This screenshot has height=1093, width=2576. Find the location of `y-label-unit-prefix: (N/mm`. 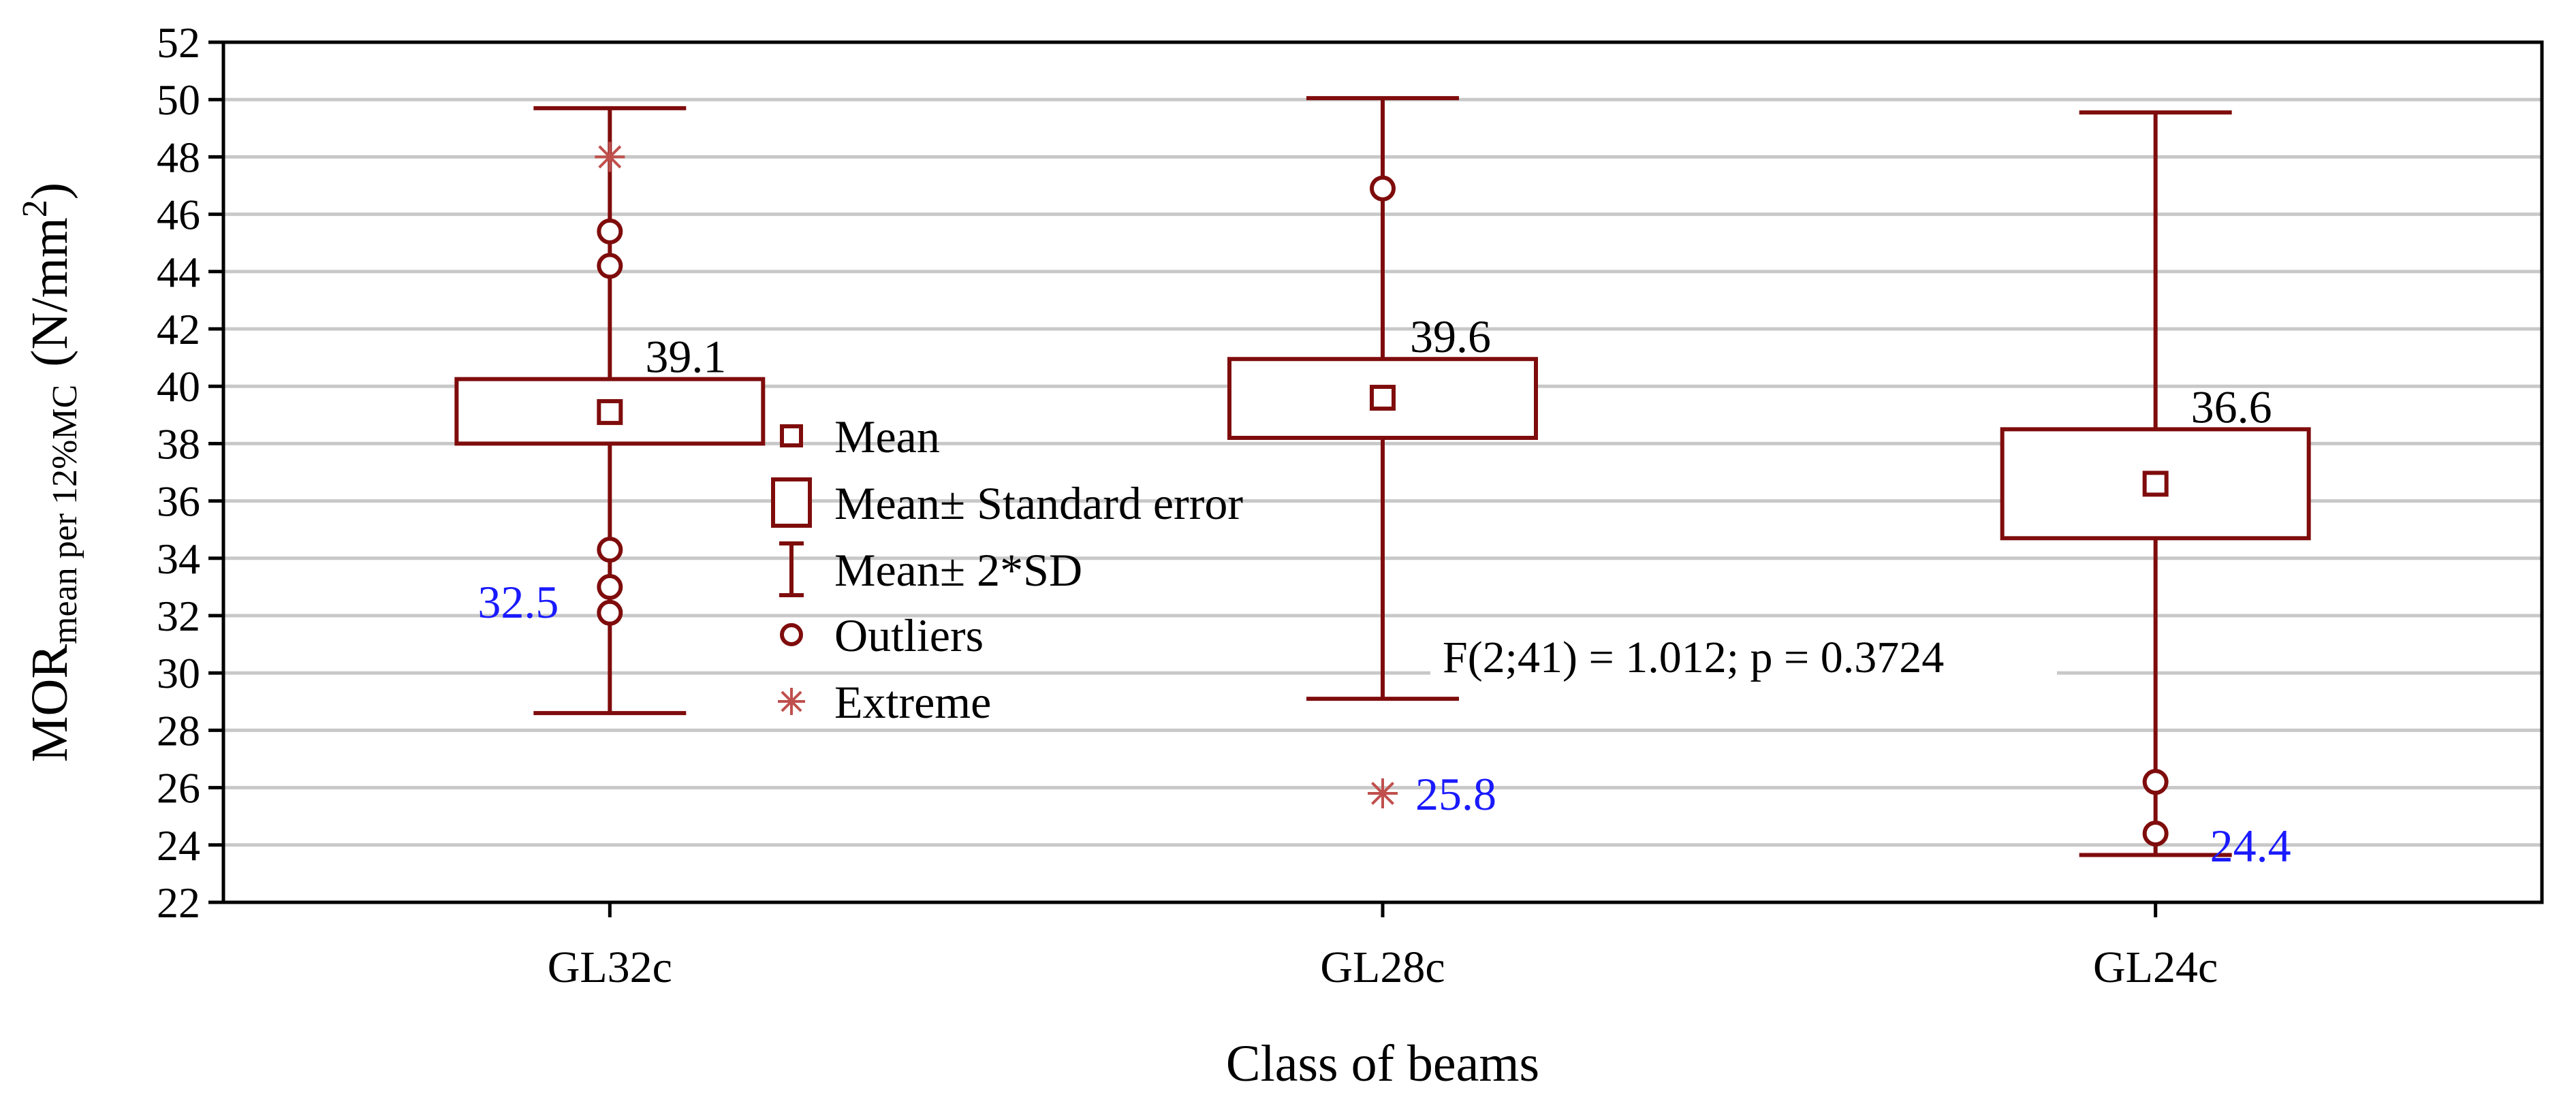

y-label-unit-prefix: (N/mm is located at coordinates (49, 292).